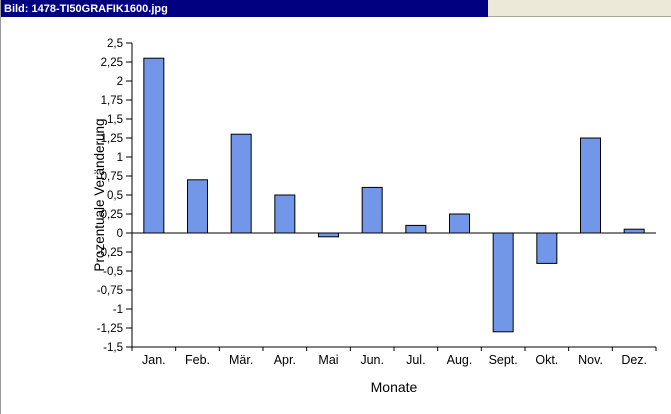  What do you see at coordinates (241, 183) in the screenshot?
I see `bar-Mär` at bounding box center [241, 183].